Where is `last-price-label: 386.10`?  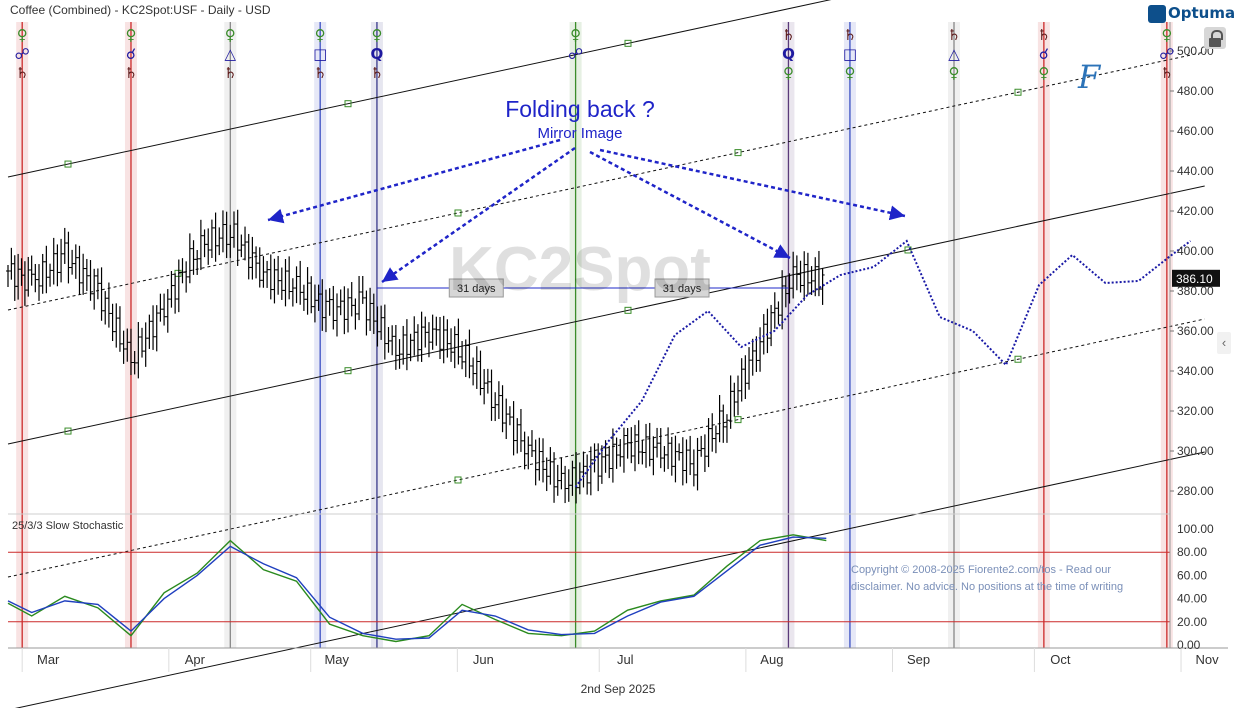
last-price-label: 386.10 is located at coordinates (1194, 279).